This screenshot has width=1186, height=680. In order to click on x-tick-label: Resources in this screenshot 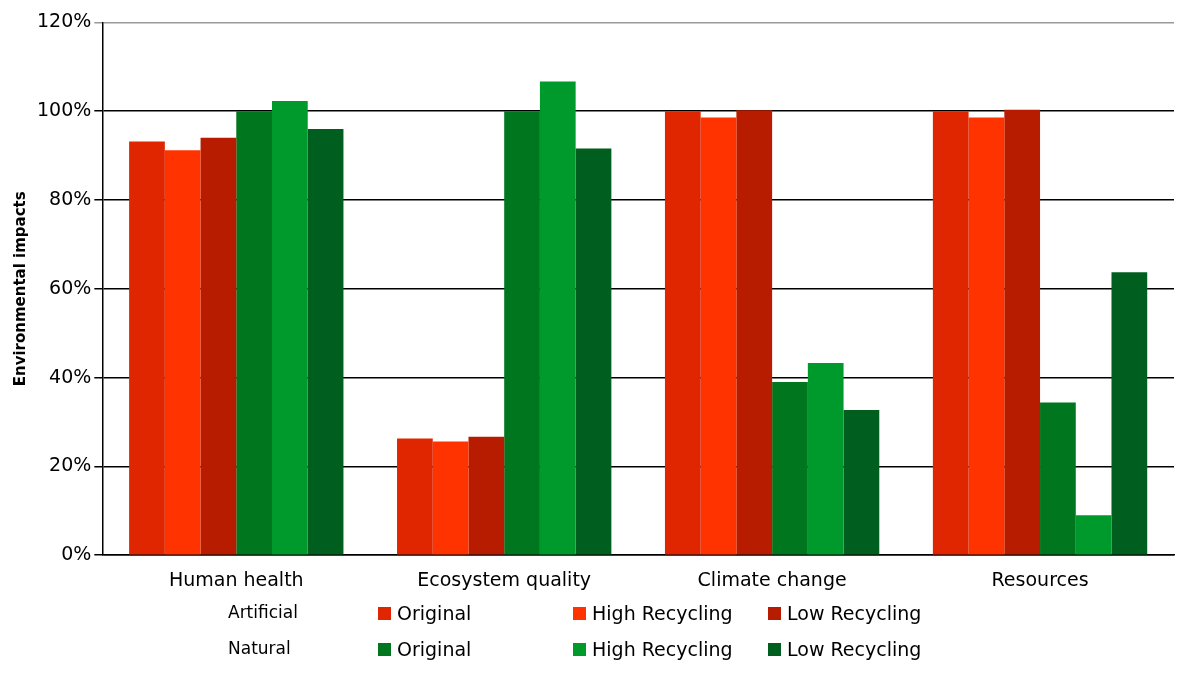, I will do `click(1040, 578)`.